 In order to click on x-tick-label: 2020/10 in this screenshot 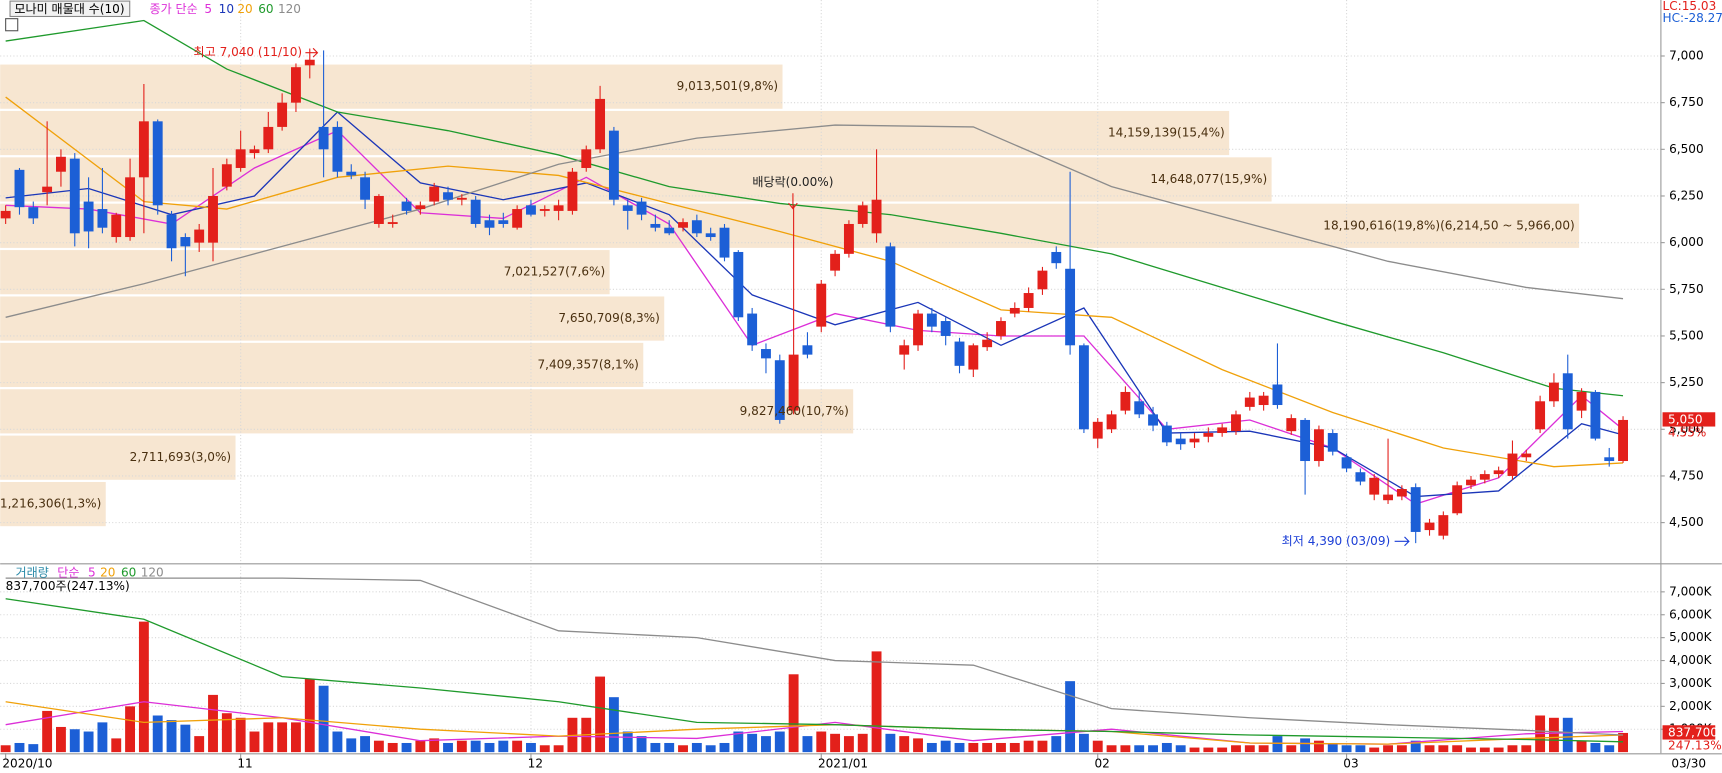, I will do `click(27, 764)`.